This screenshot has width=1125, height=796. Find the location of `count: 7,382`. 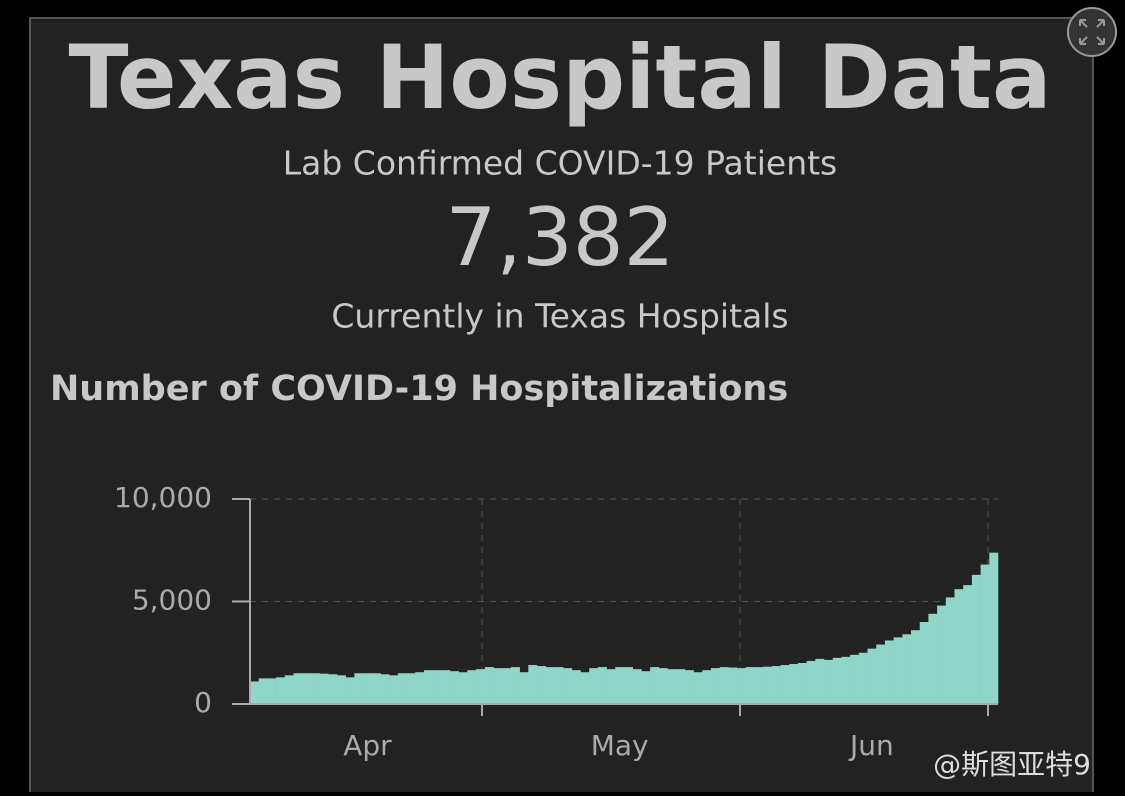

count: 7,382 is located at coordinates (559, 237).